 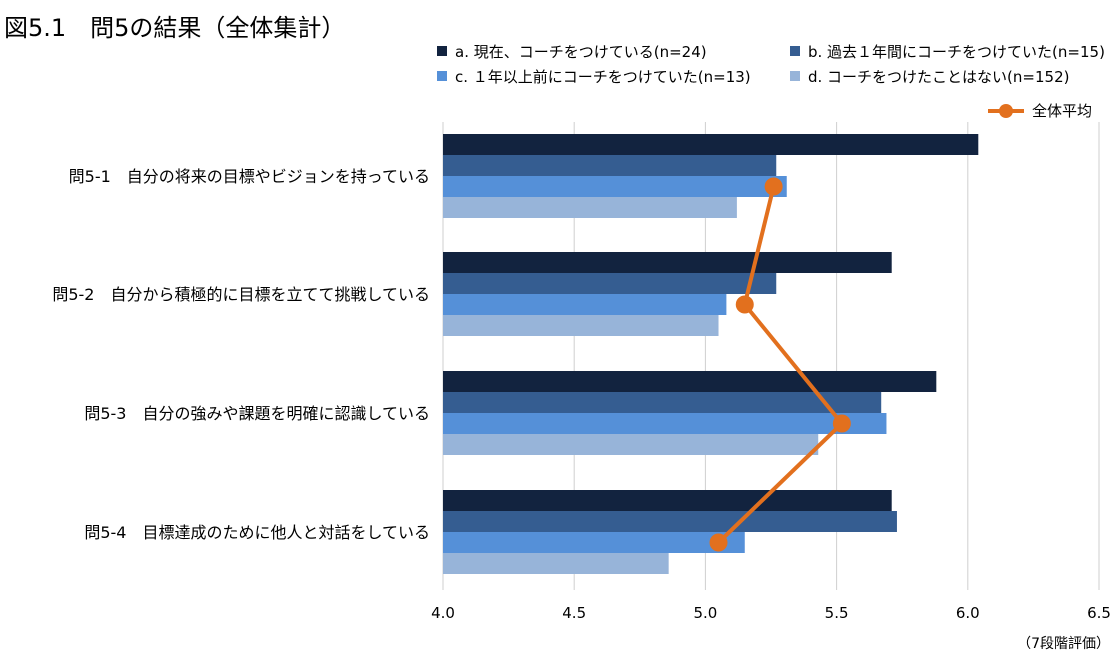 What do you see at coordinates (795, 76) in the screenshot?
I see `legend-swatch-d` at bounding box center [795, 76].